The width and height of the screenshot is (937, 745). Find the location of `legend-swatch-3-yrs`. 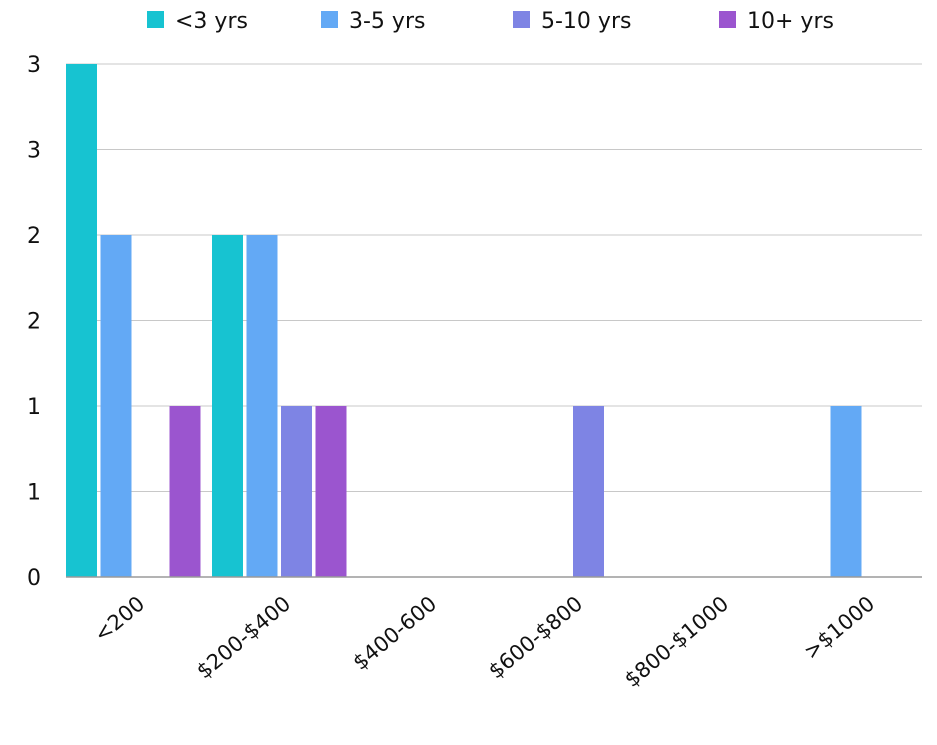

legend-swatch-3-yrs is located at coordinates (155, 19).